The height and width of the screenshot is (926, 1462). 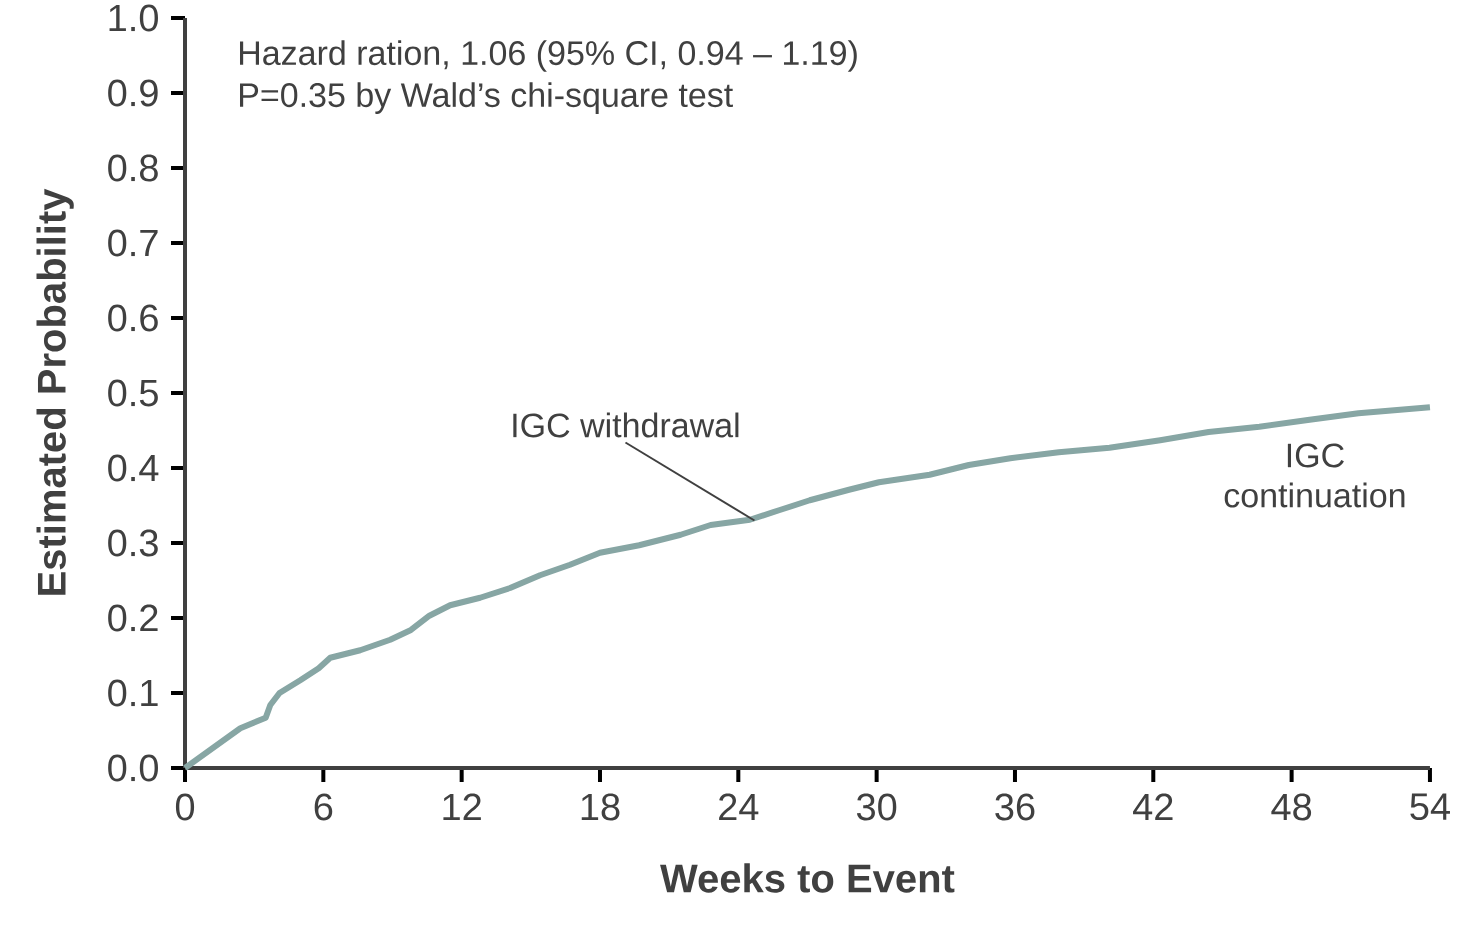 What do you see at coordinates (1314, 475) in the screenshot?
I see `annotation: IGC continuation` at bounding box center [1314, 475].